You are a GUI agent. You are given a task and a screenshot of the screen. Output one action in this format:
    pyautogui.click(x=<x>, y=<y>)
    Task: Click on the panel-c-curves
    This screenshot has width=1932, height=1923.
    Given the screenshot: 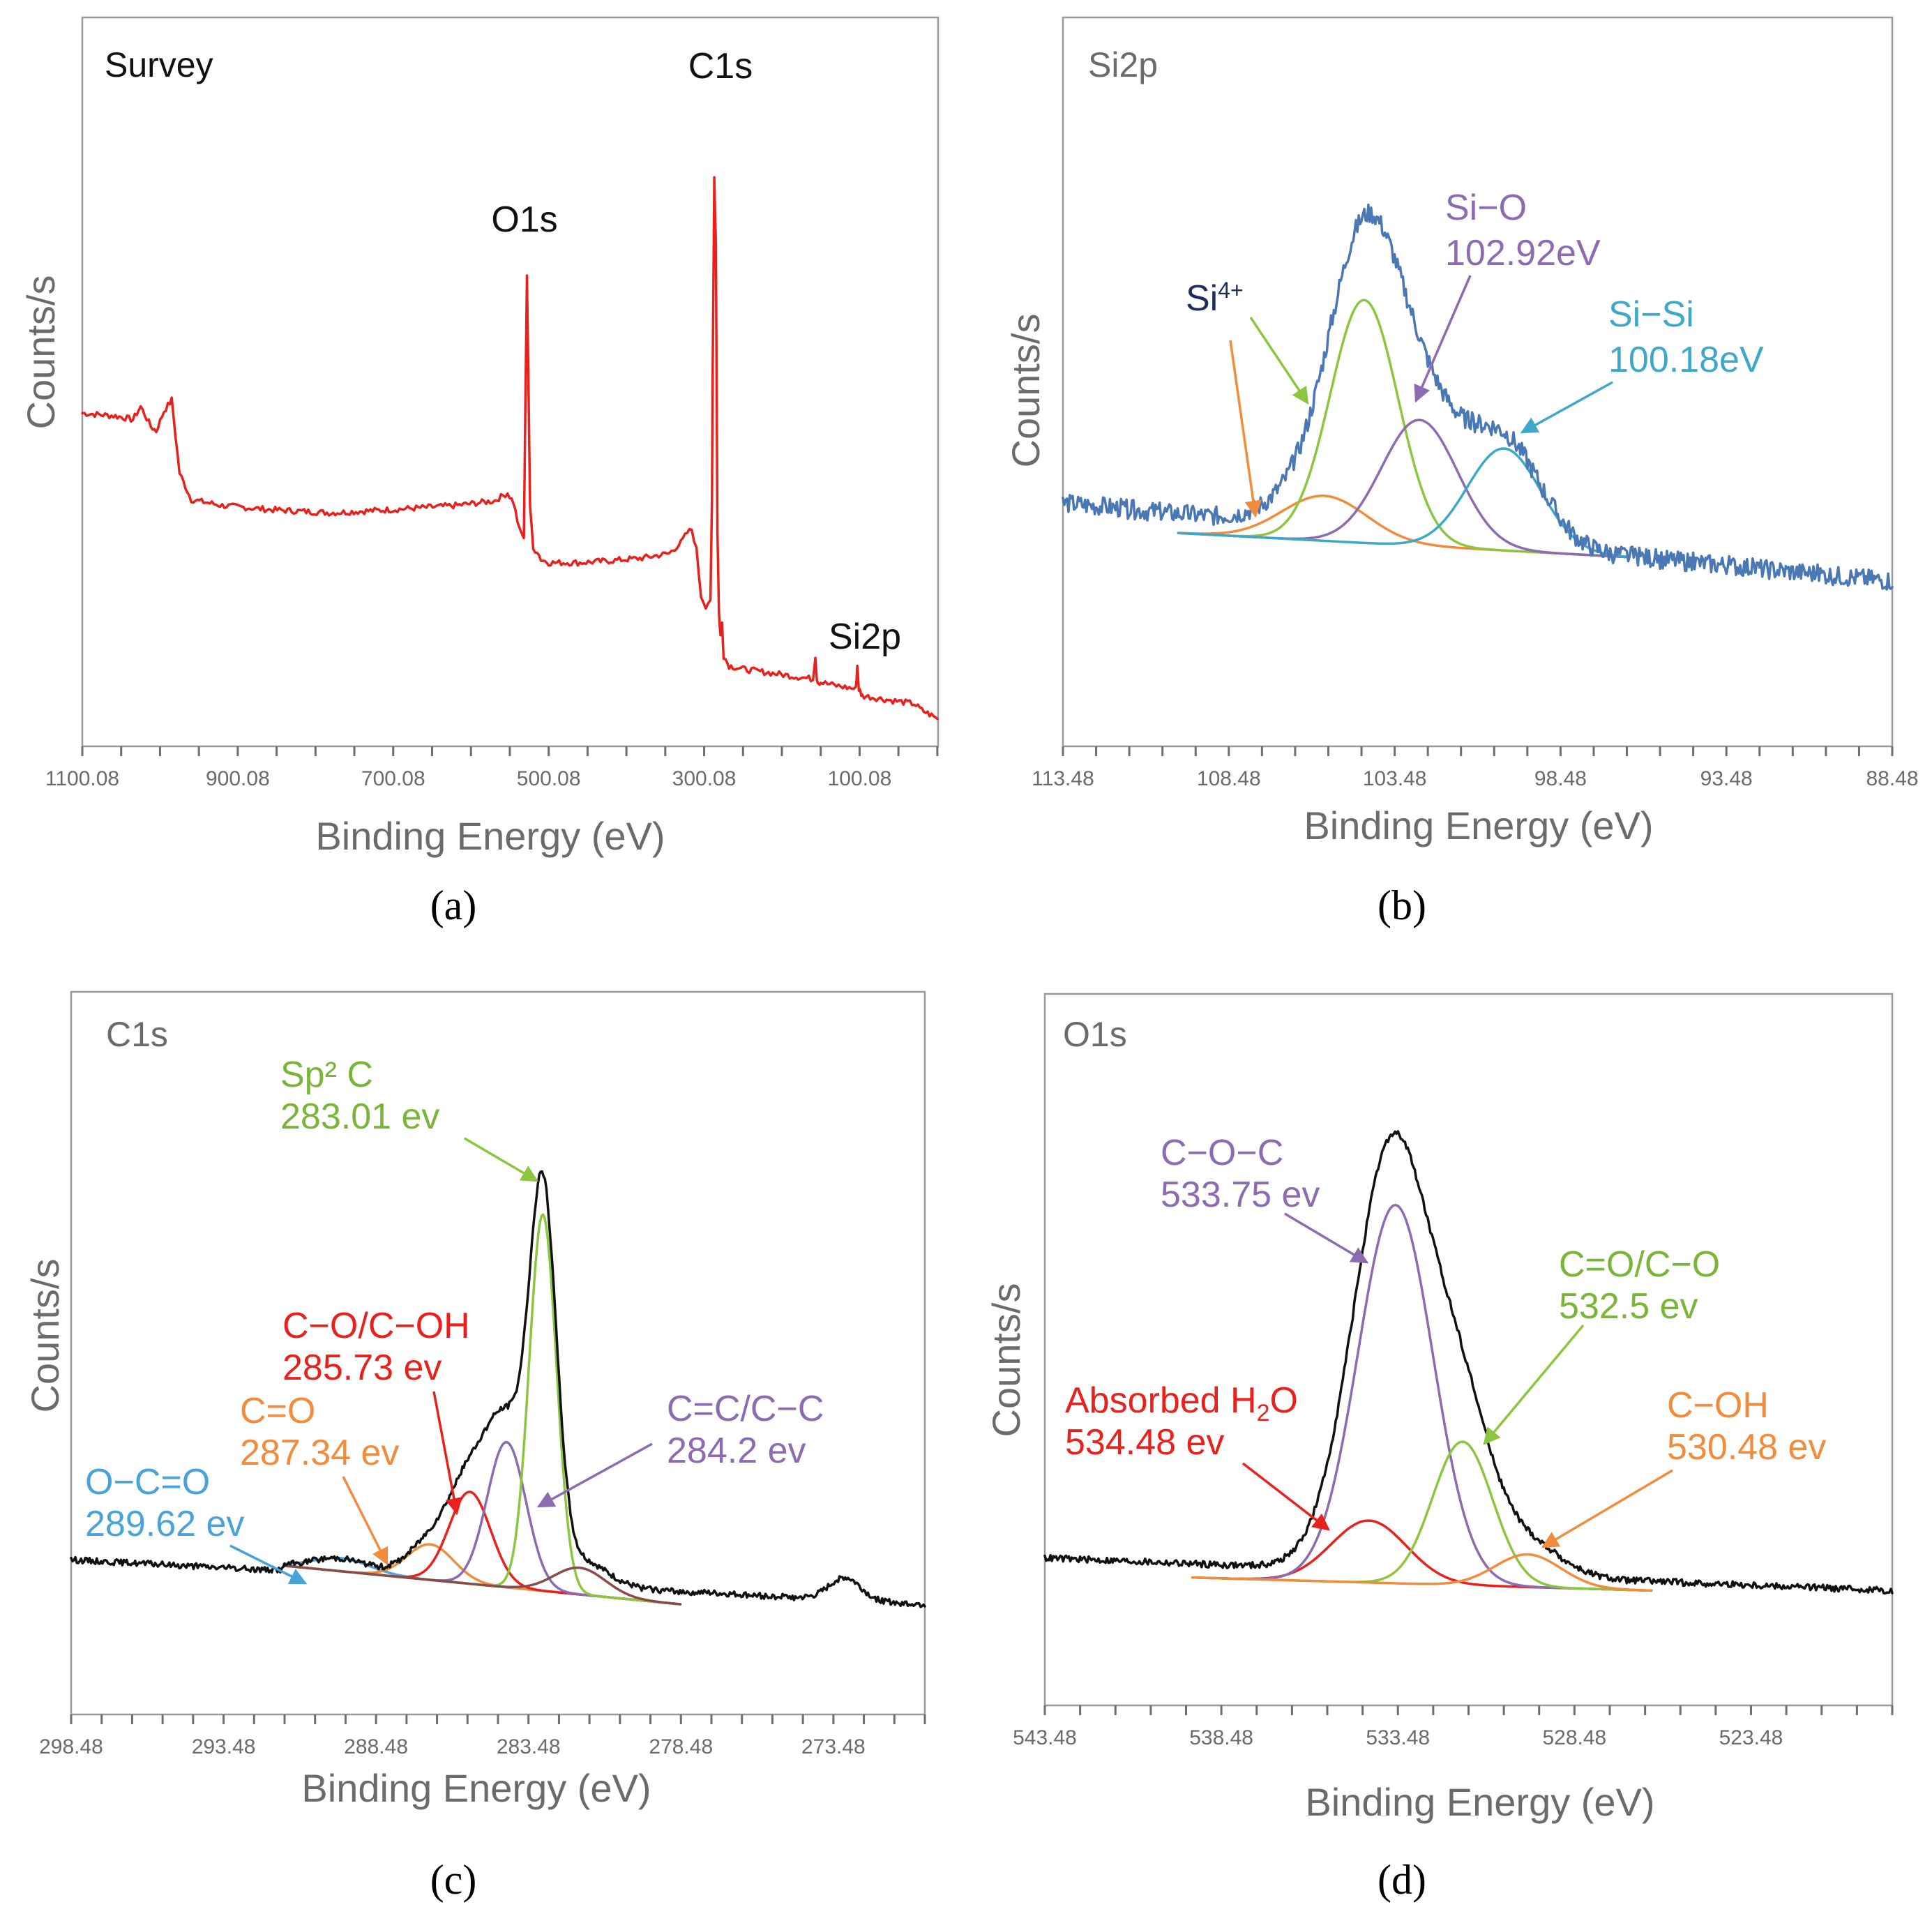 What is the action you would take?
    pyautogui.click(x=498, y=1389)
    